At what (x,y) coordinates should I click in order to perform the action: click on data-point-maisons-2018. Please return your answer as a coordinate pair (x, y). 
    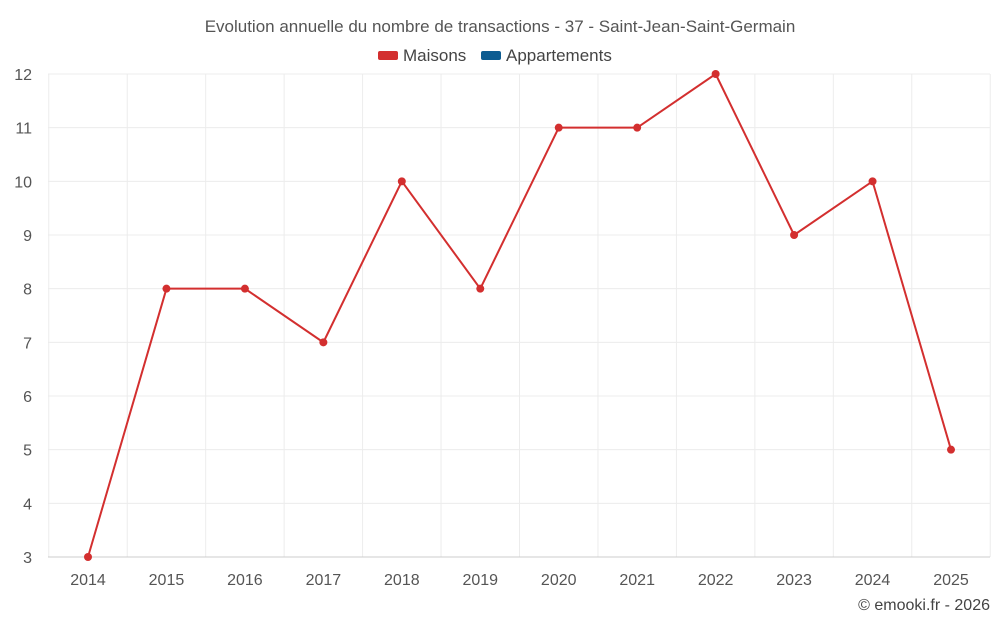
    Looking at the image, I should click on (401, 181).